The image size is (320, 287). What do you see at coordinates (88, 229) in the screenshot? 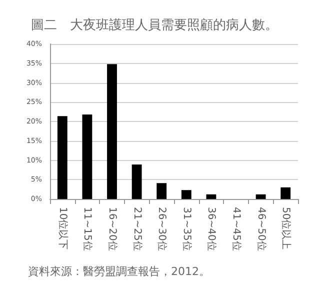
I see `x-tick-label: 11~15位` at bounding box center [88, 229].